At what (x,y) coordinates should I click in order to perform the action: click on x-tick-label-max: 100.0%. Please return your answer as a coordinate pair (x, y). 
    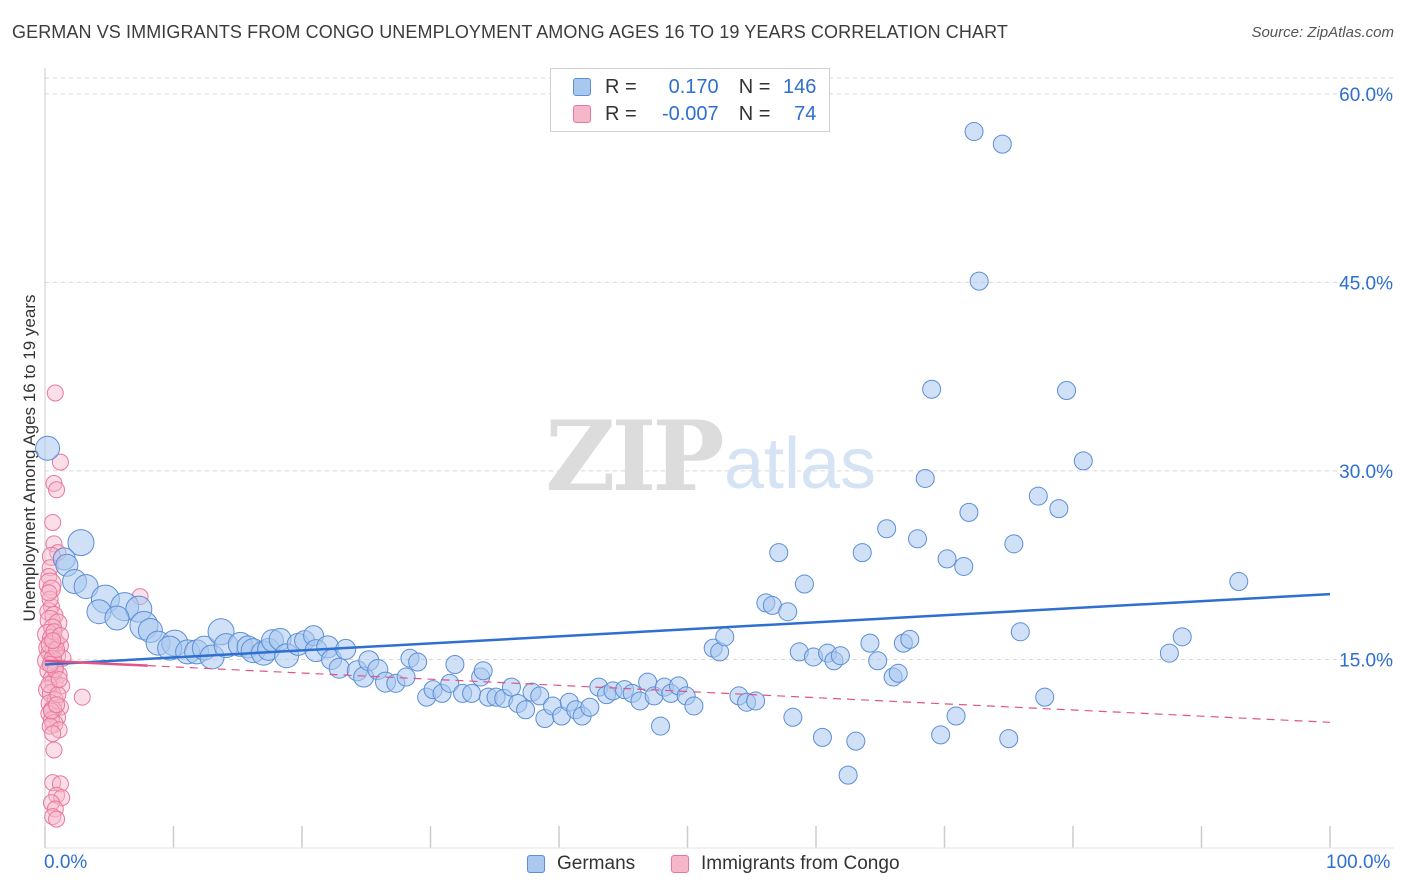
    Looking at the image, I should click on (1358, 862).